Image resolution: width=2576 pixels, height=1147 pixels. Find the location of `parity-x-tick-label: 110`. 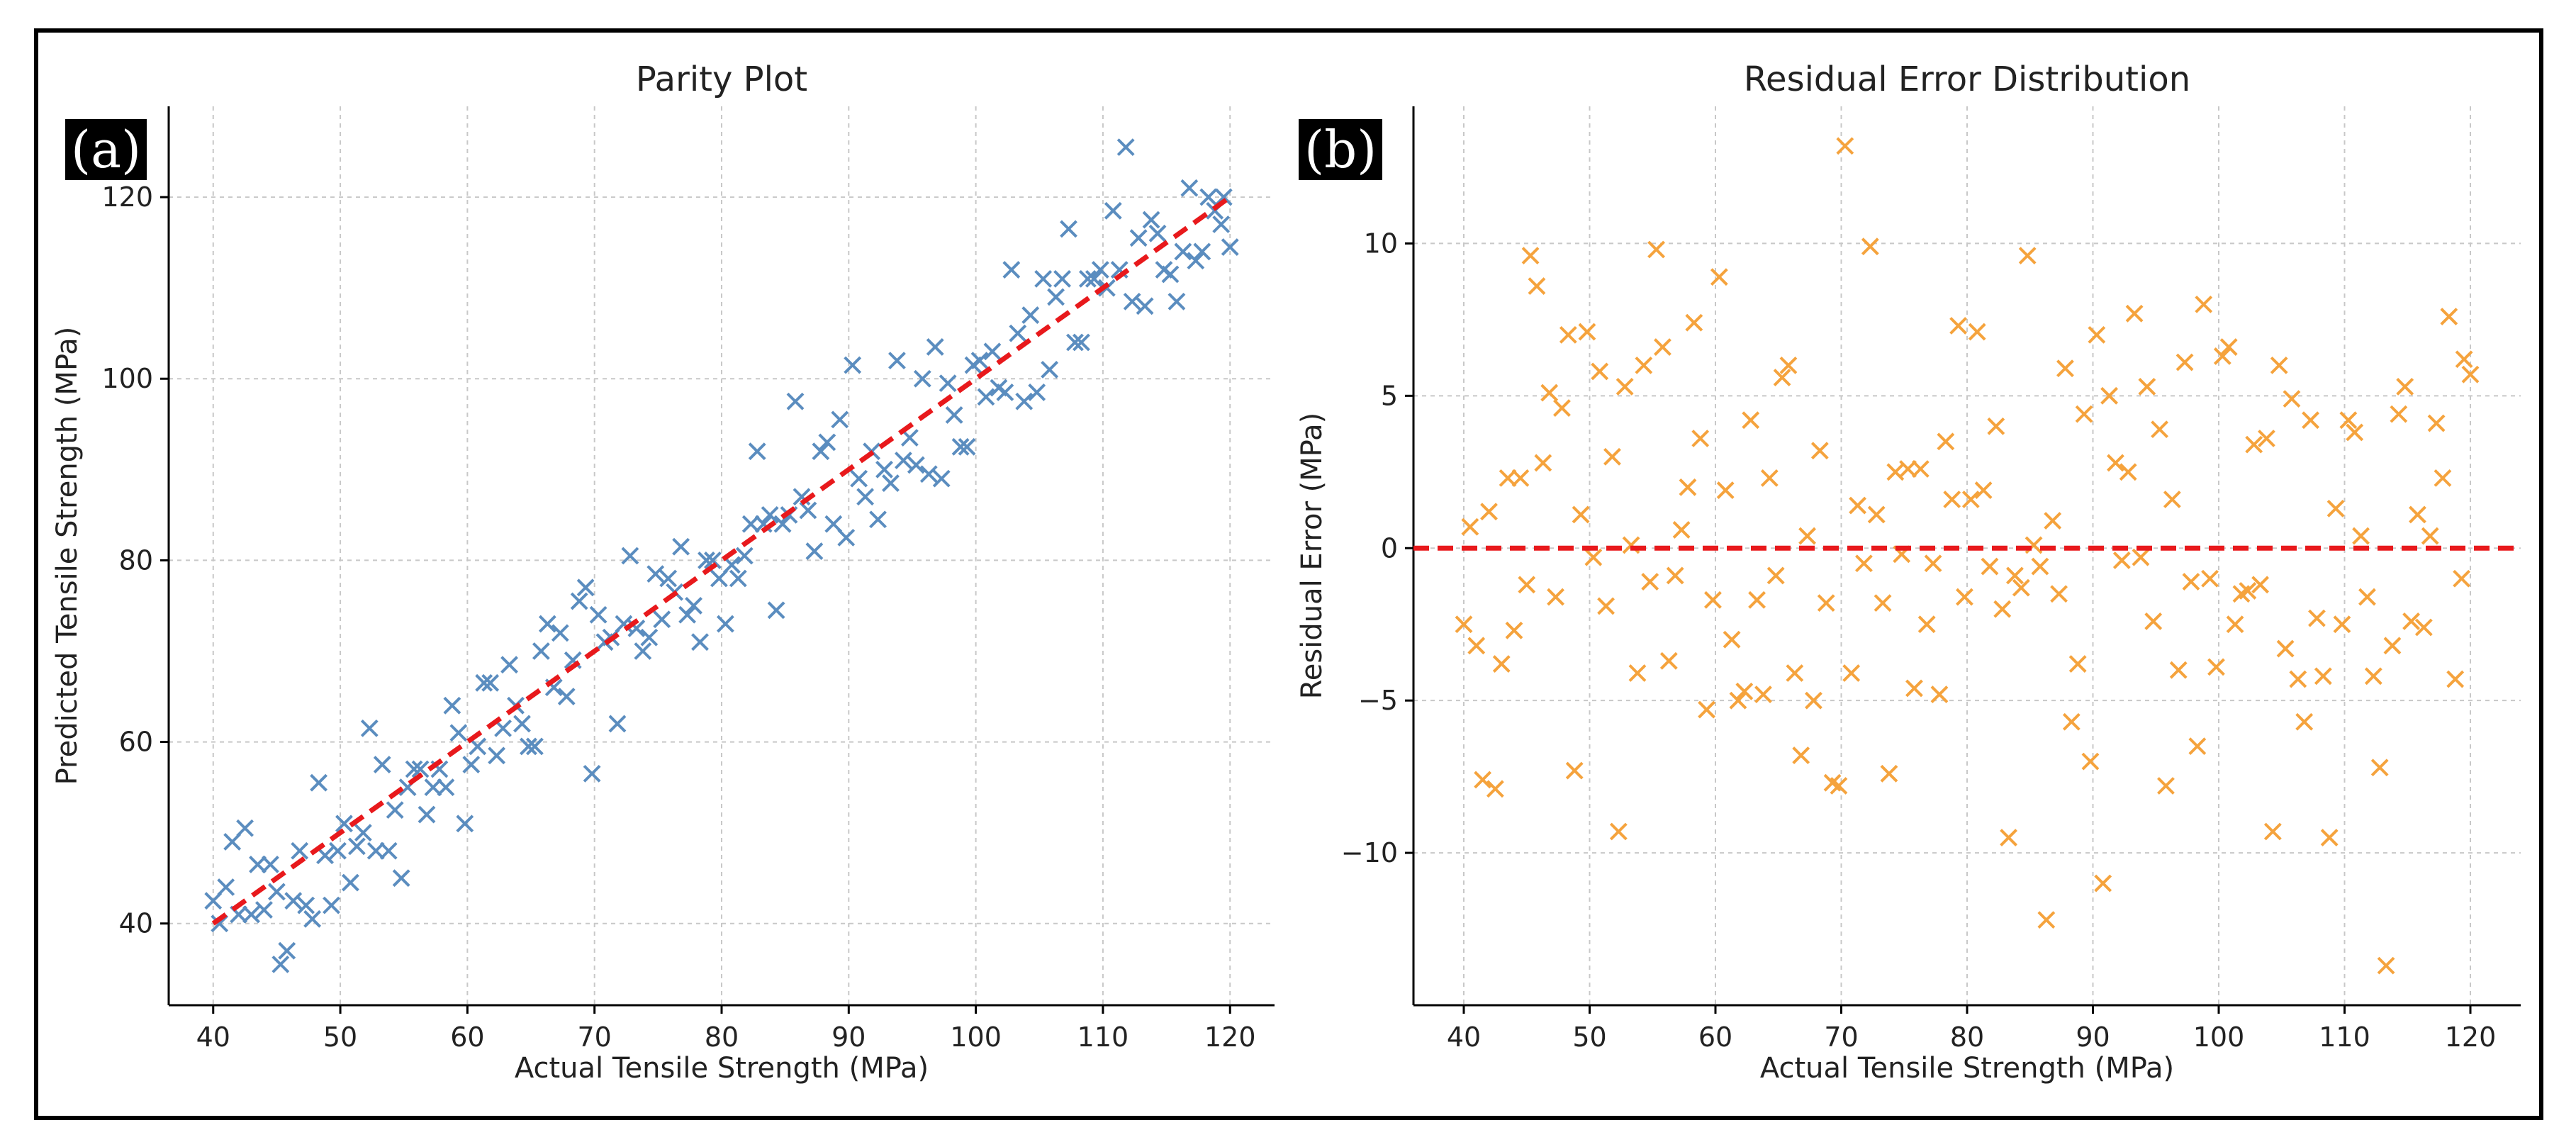

parity-x-tick-label: 110 is located at coordinates (1103, 1038).